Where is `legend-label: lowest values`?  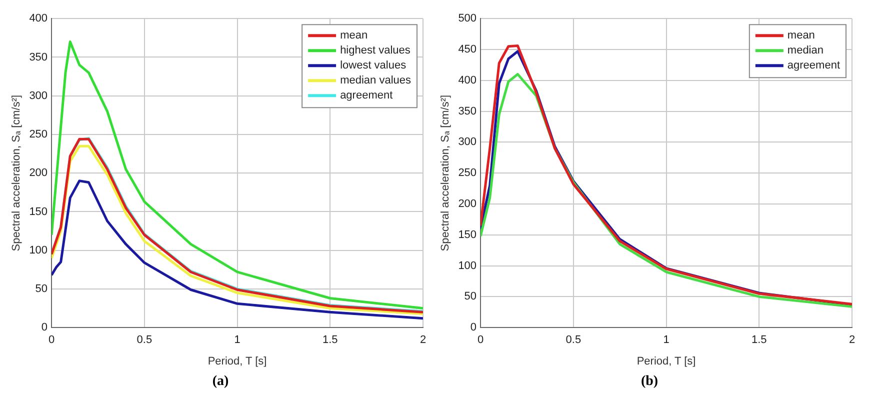 legend-label: lowest values is located at coordinates (373, 66).